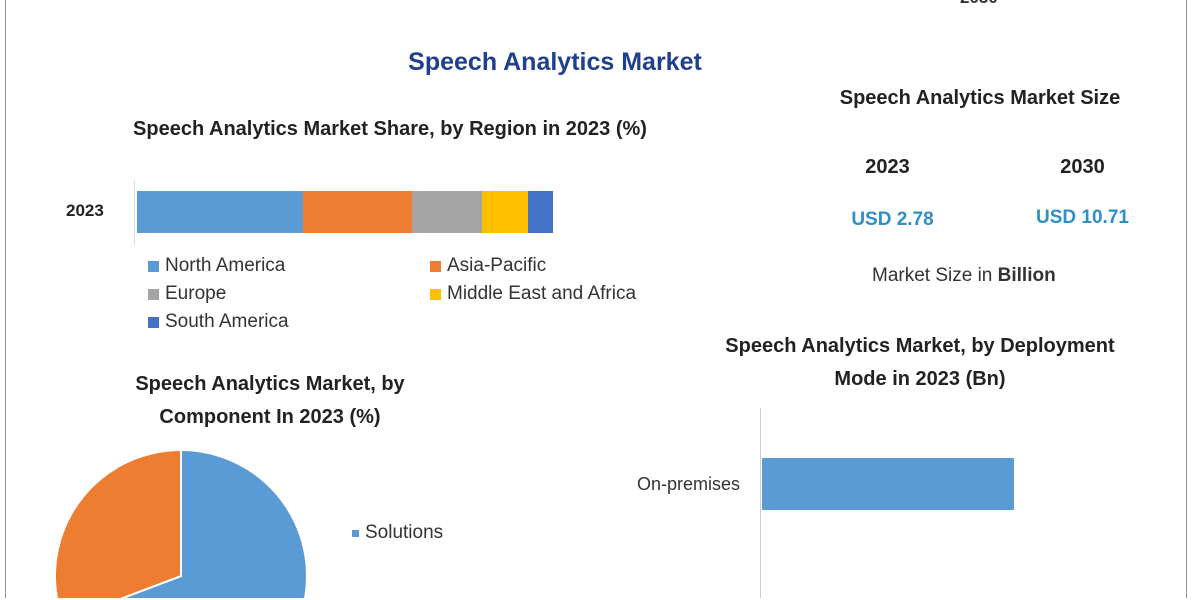 This screenshot has height=600, width=1200. What do you see at coordinates (888, 484) in the screenshot?
I see `deployment-bar-on-premises` at bounding box center [888, 484].